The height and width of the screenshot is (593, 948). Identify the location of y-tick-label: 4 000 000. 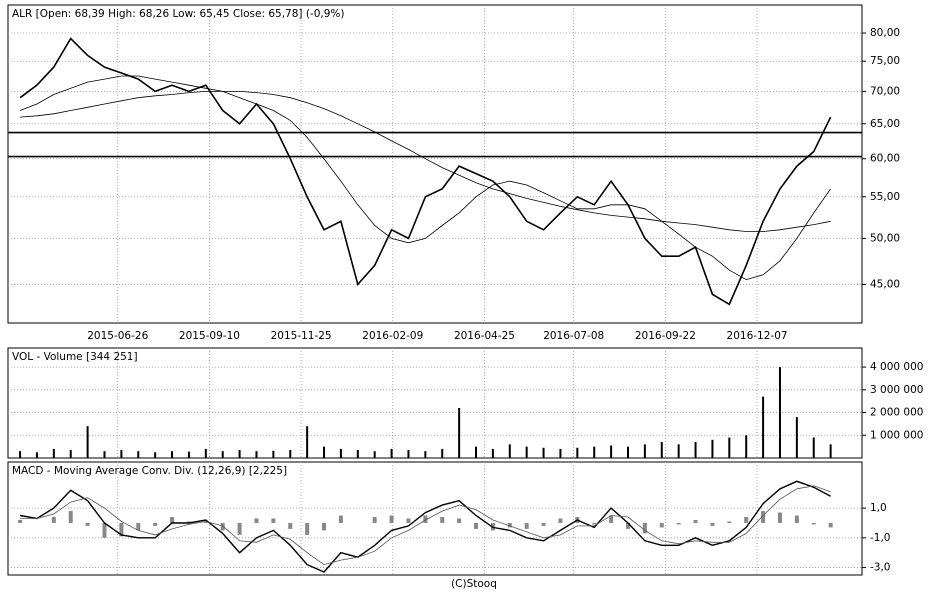
(896, 367).